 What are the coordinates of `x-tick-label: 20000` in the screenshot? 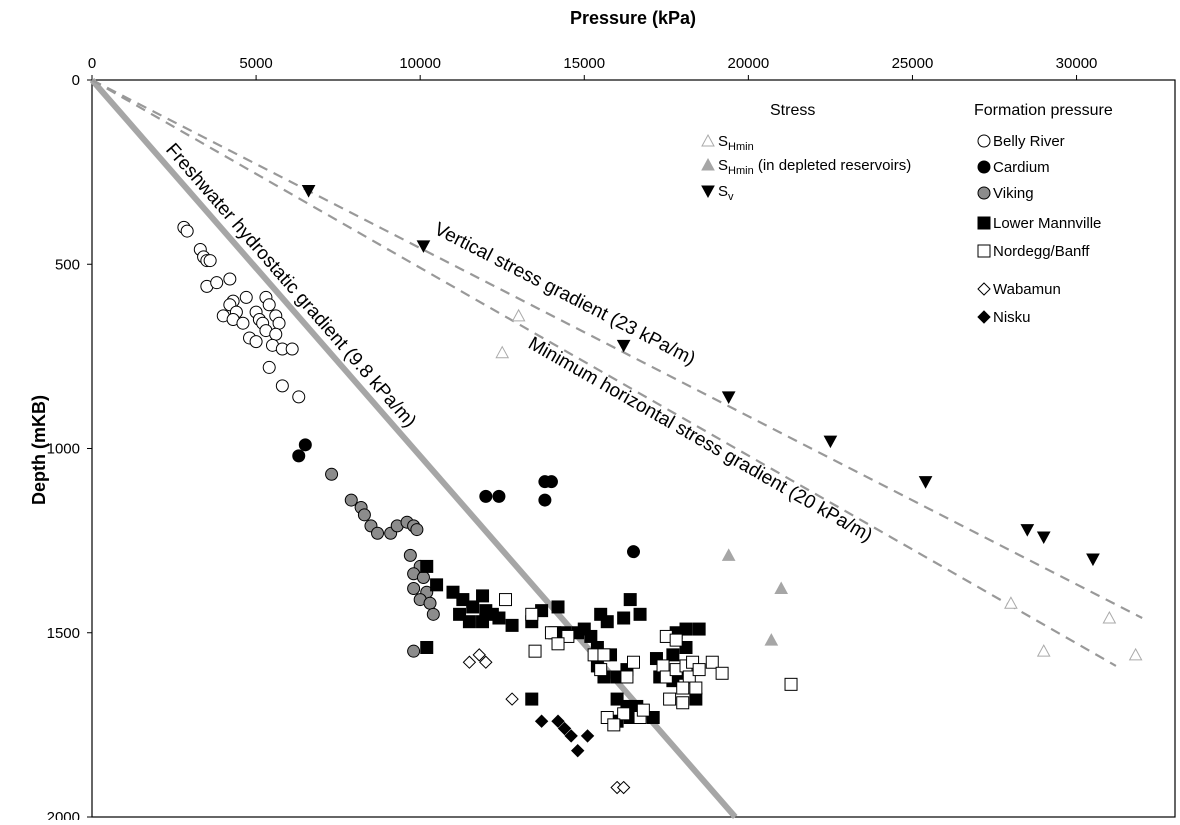 It's located at (749, 63).